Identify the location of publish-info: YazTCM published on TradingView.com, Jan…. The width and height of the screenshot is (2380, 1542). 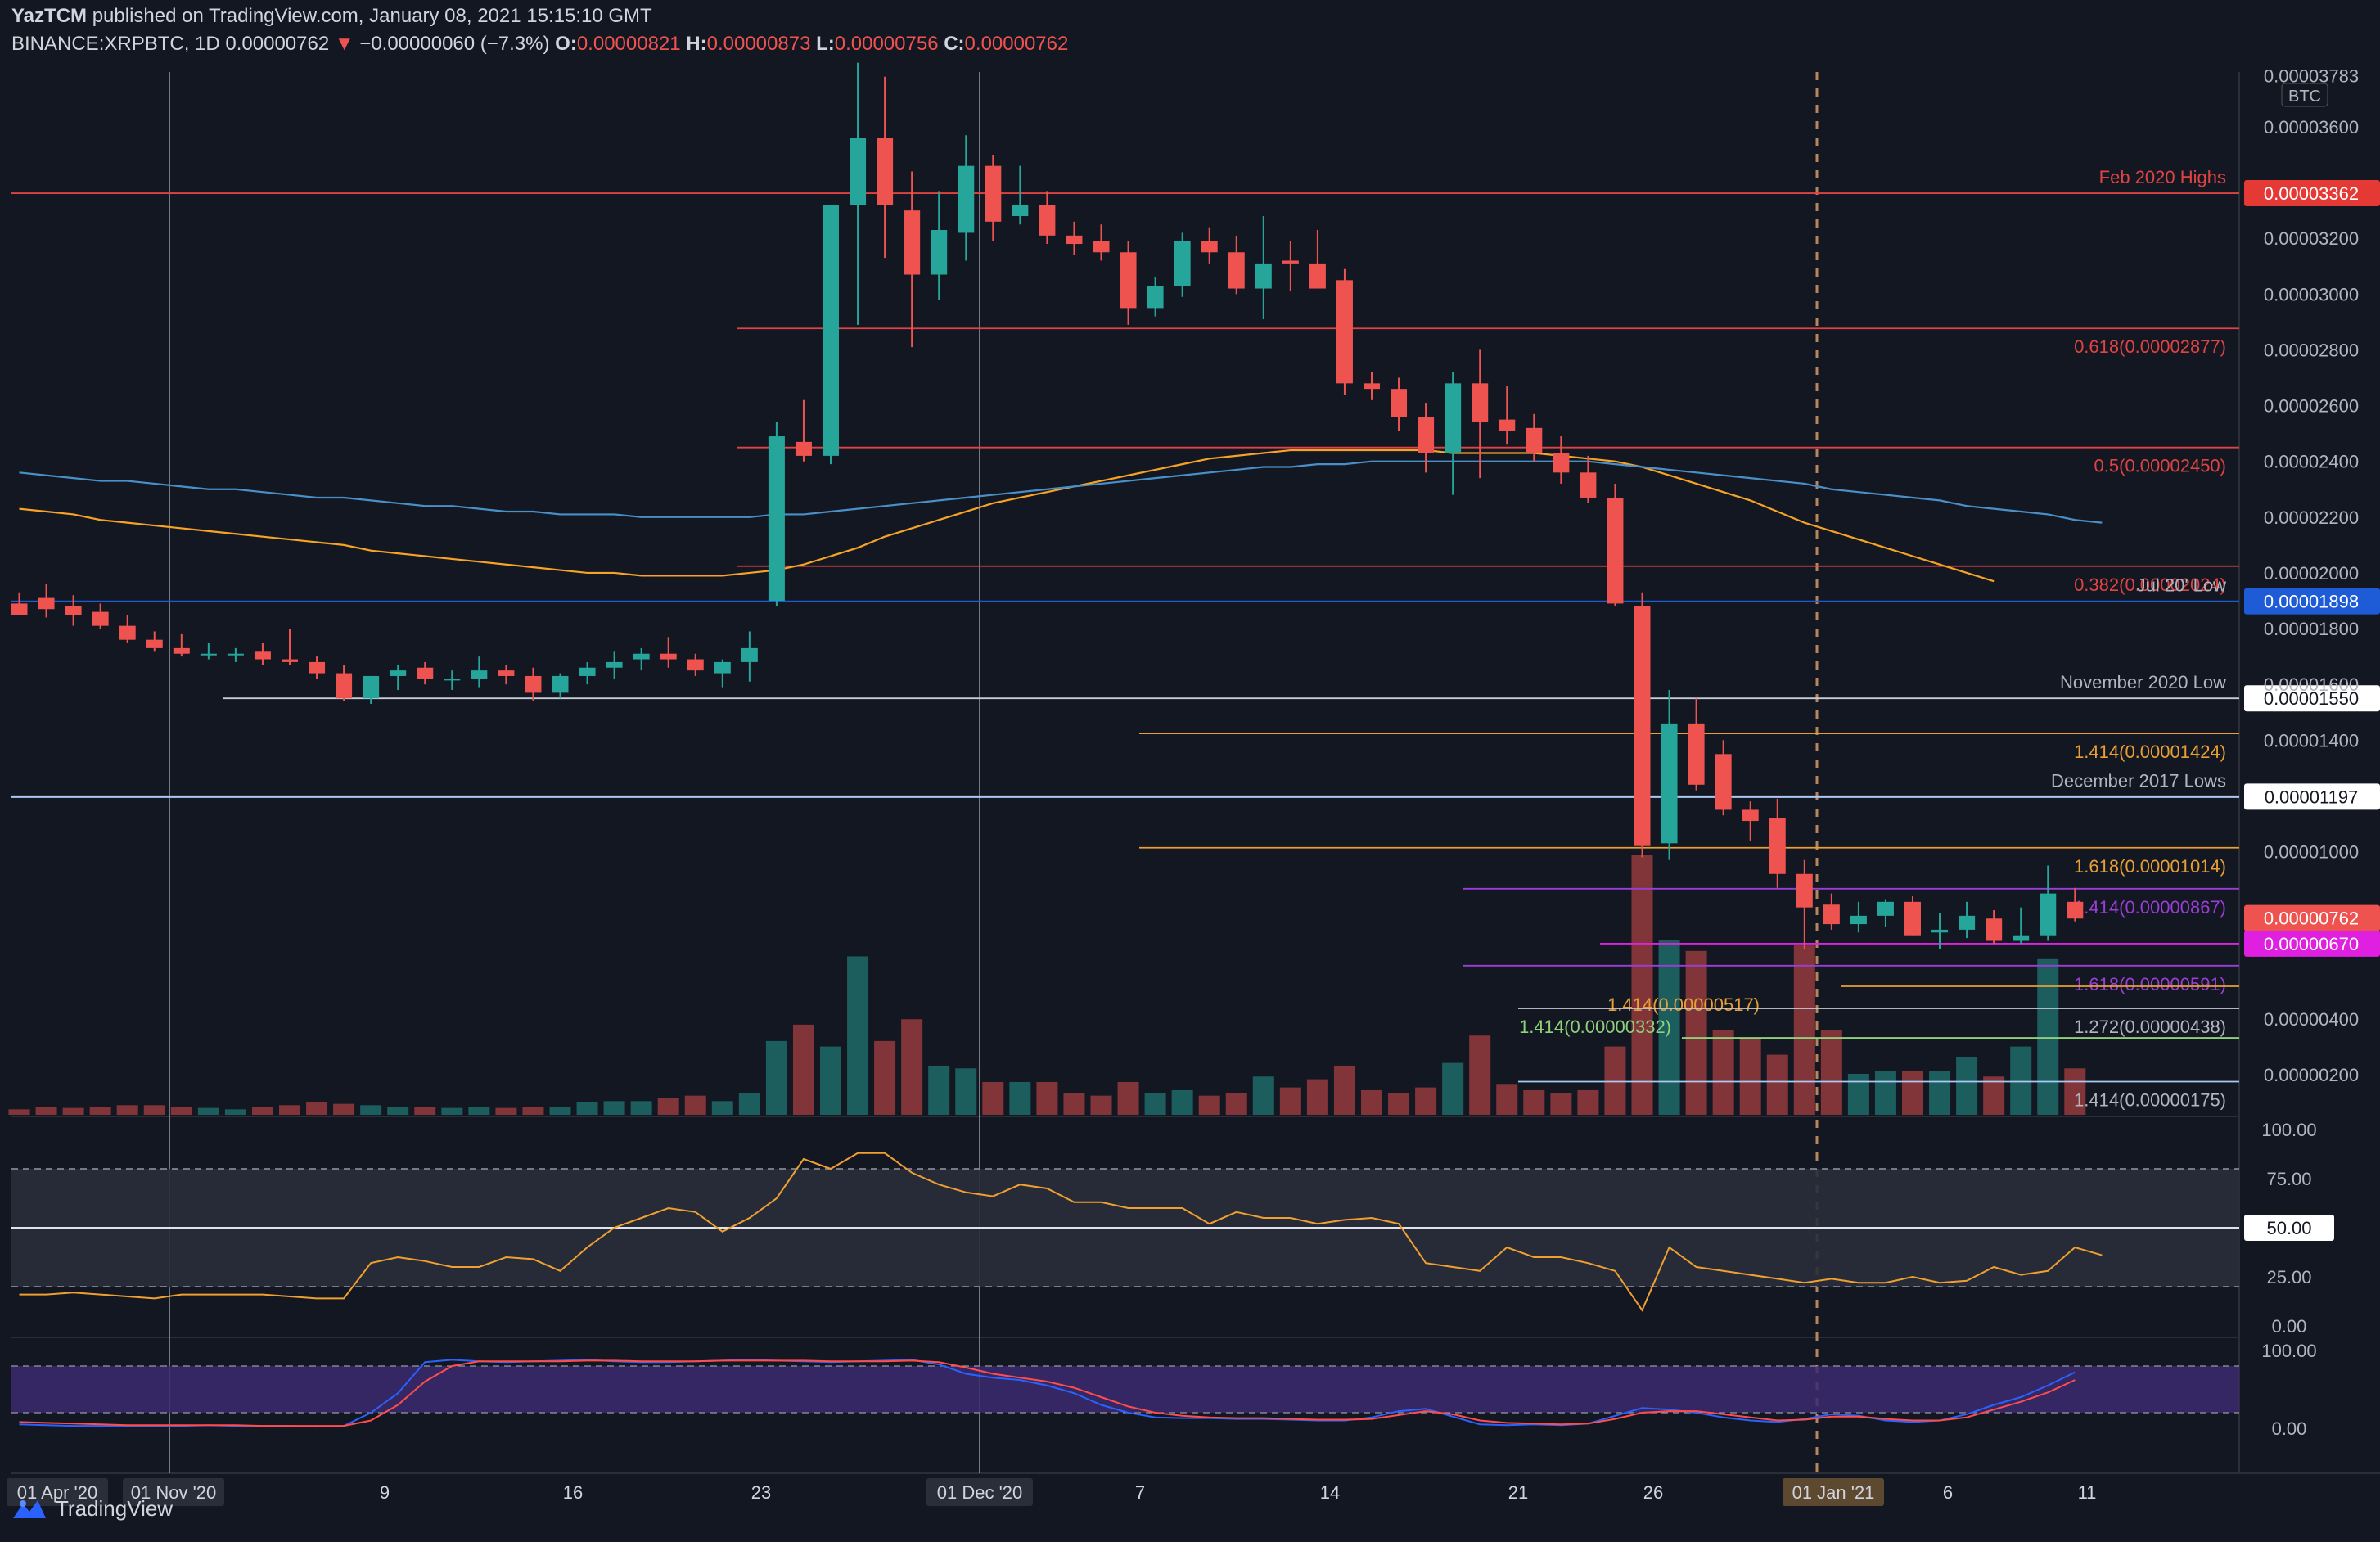
(332, 17).